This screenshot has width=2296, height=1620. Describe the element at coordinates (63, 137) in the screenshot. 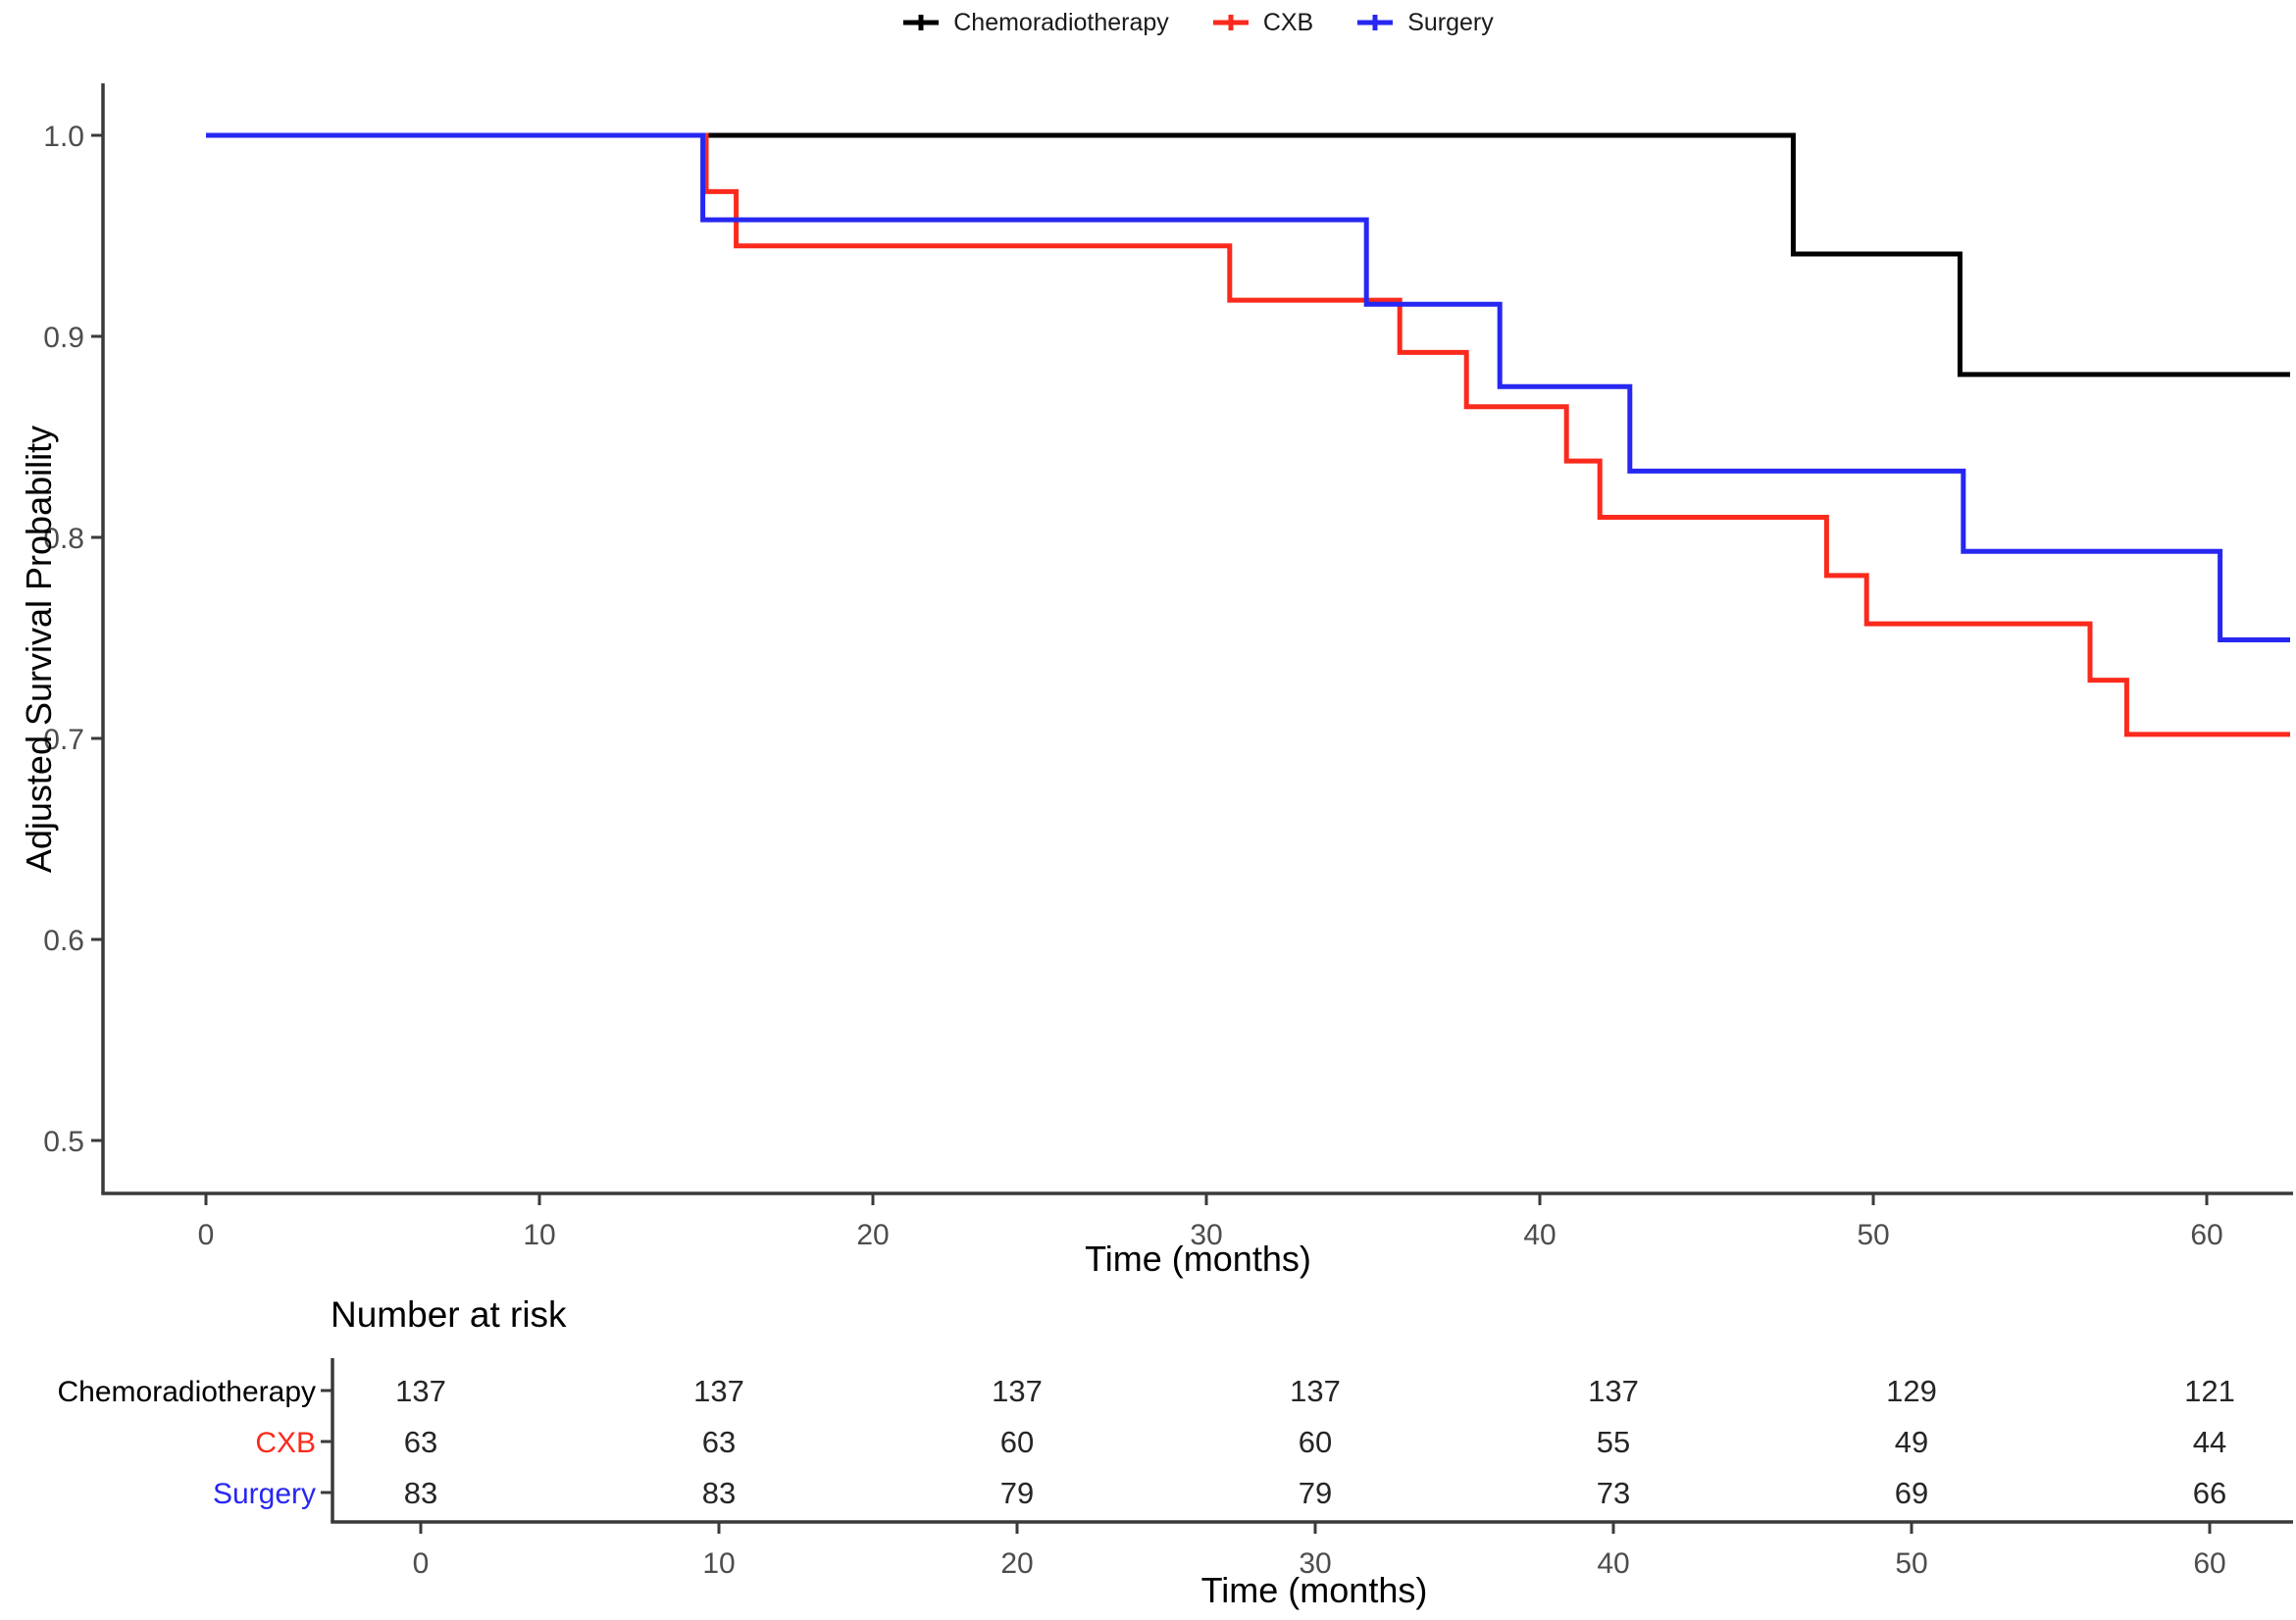

I see `y-tick-label: 1.0` at that location.